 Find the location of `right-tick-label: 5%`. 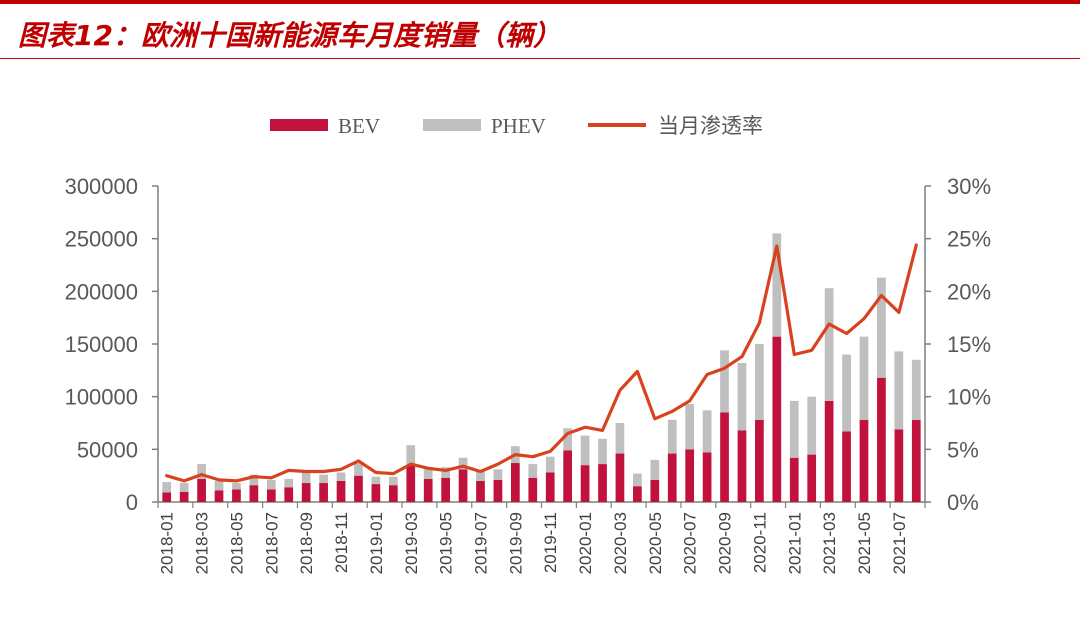

right-tick-label: 5% is located at coordinates (963, 449).